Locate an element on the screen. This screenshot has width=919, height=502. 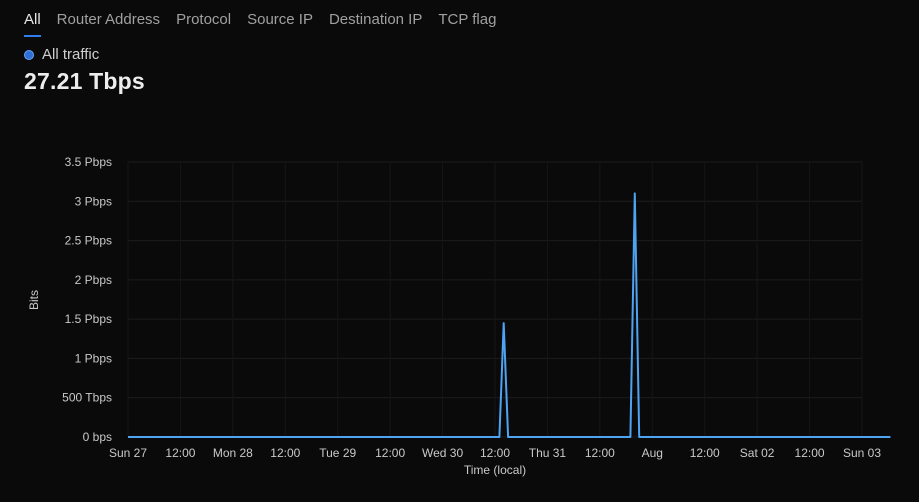
tab-tcp-flag: TCP flag is located at coordinates (467, 19).